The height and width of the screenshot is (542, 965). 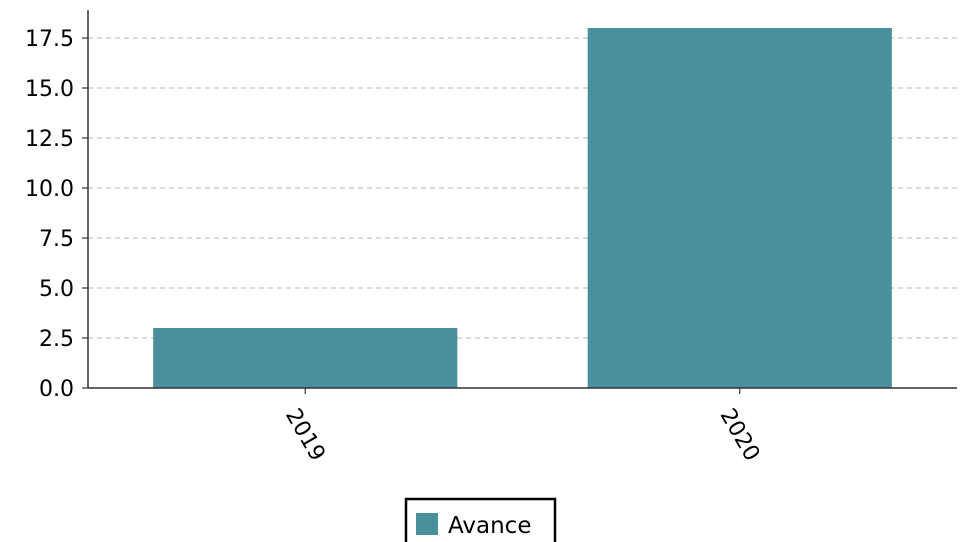 I want to click on y-tick-label: 0.0, so click(x=56, y=389).